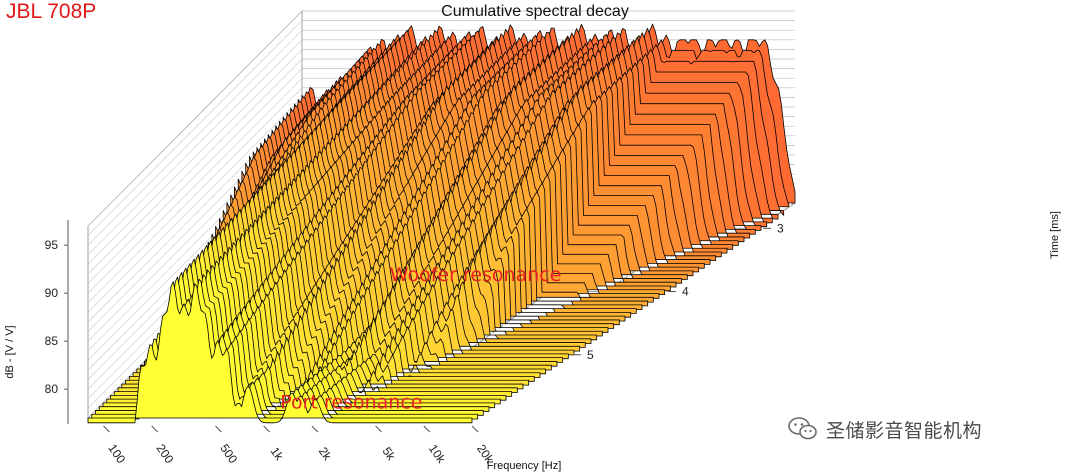 This screenshot has height=475, width=1070. I want to click on watermark: 圣储影音智能机构, so click(885, 429).